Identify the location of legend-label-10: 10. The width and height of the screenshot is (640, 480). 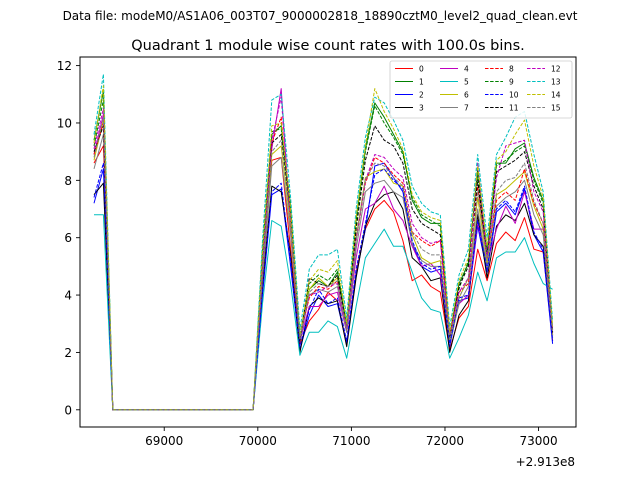
(514, 95).